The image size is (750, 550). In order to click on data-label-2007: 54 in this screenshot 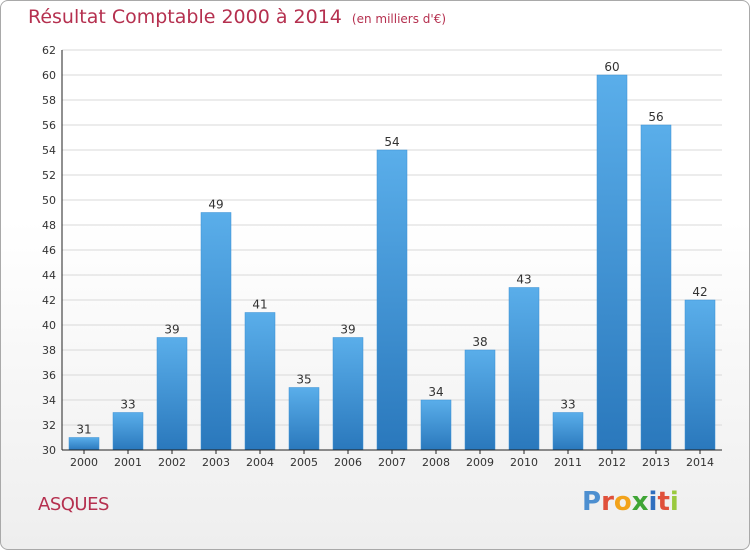, I will do `click(391, 142)`.